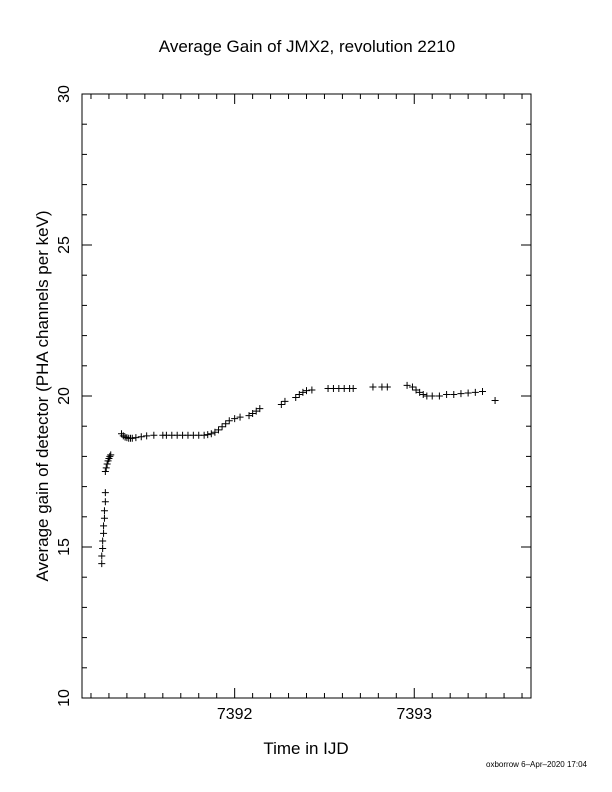 The image size is (612, 792). I want to click on y-tick-label: 10, so click(64, 698).